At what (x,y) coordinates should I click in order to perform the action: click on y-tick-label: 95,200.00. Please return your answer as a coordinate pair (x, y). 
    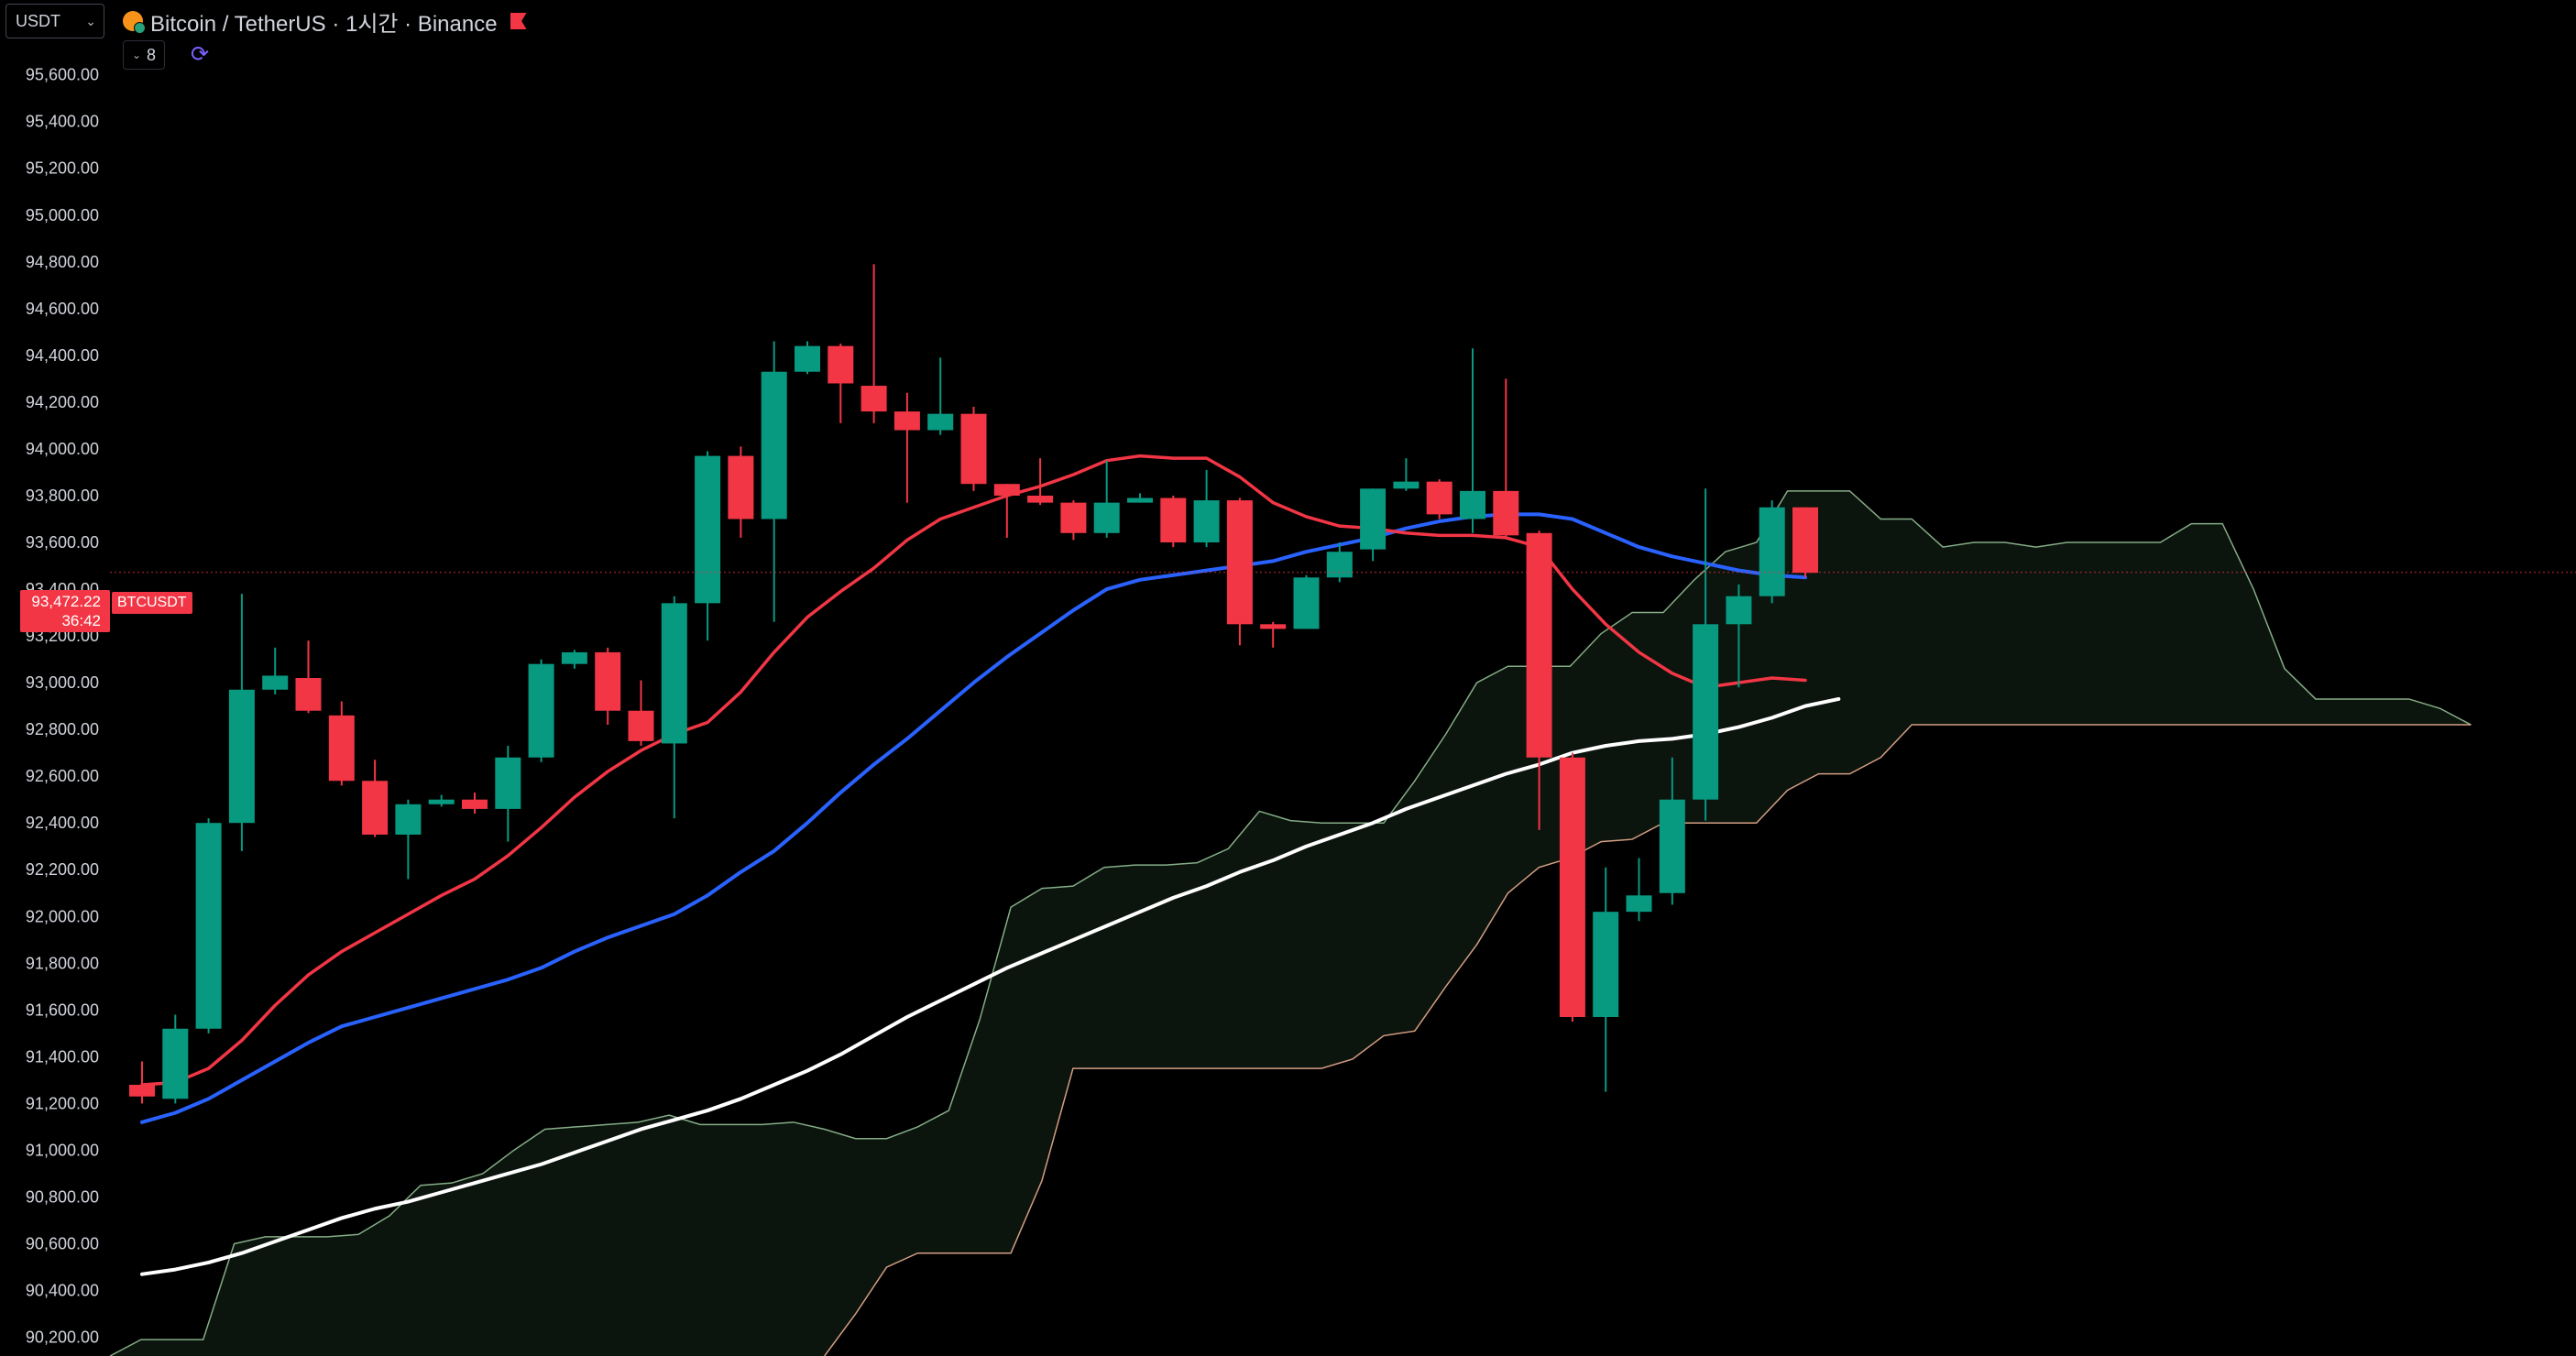
    Looking at the image, I should click on (62, 168).